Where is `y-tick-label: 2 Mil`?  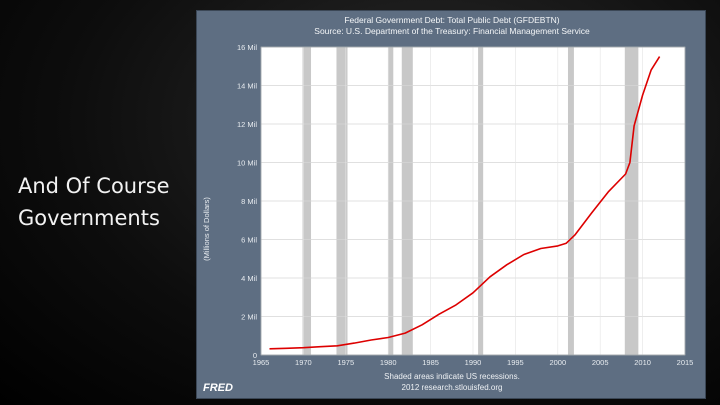 y-tick-label: 2 Mil is located at coordinates (249, 317).